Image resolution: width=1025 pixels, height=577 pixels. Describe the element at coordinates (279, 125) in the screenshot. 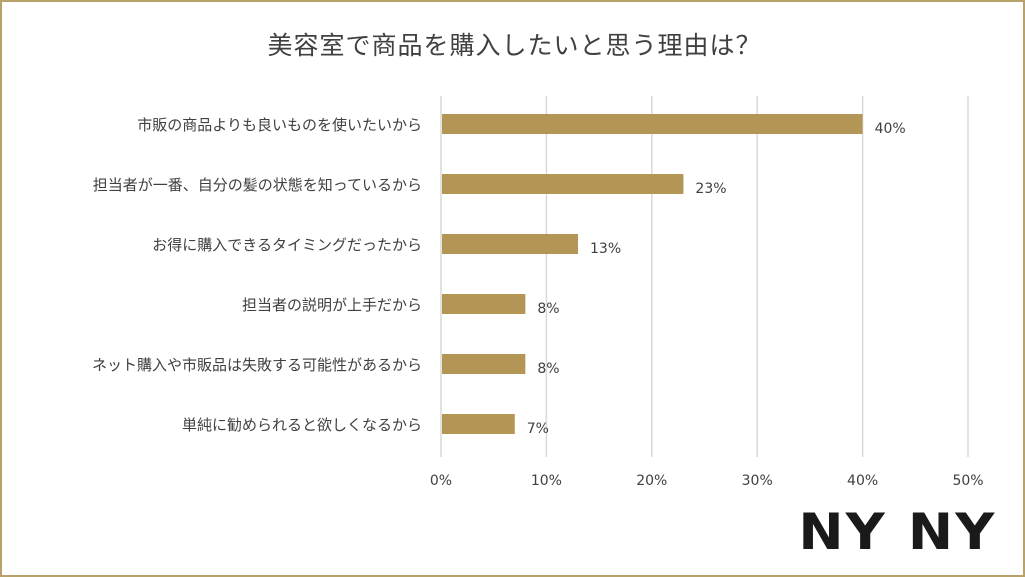

I see `category-label: 市販の商品よりも良いものを使いたいから` at that location.